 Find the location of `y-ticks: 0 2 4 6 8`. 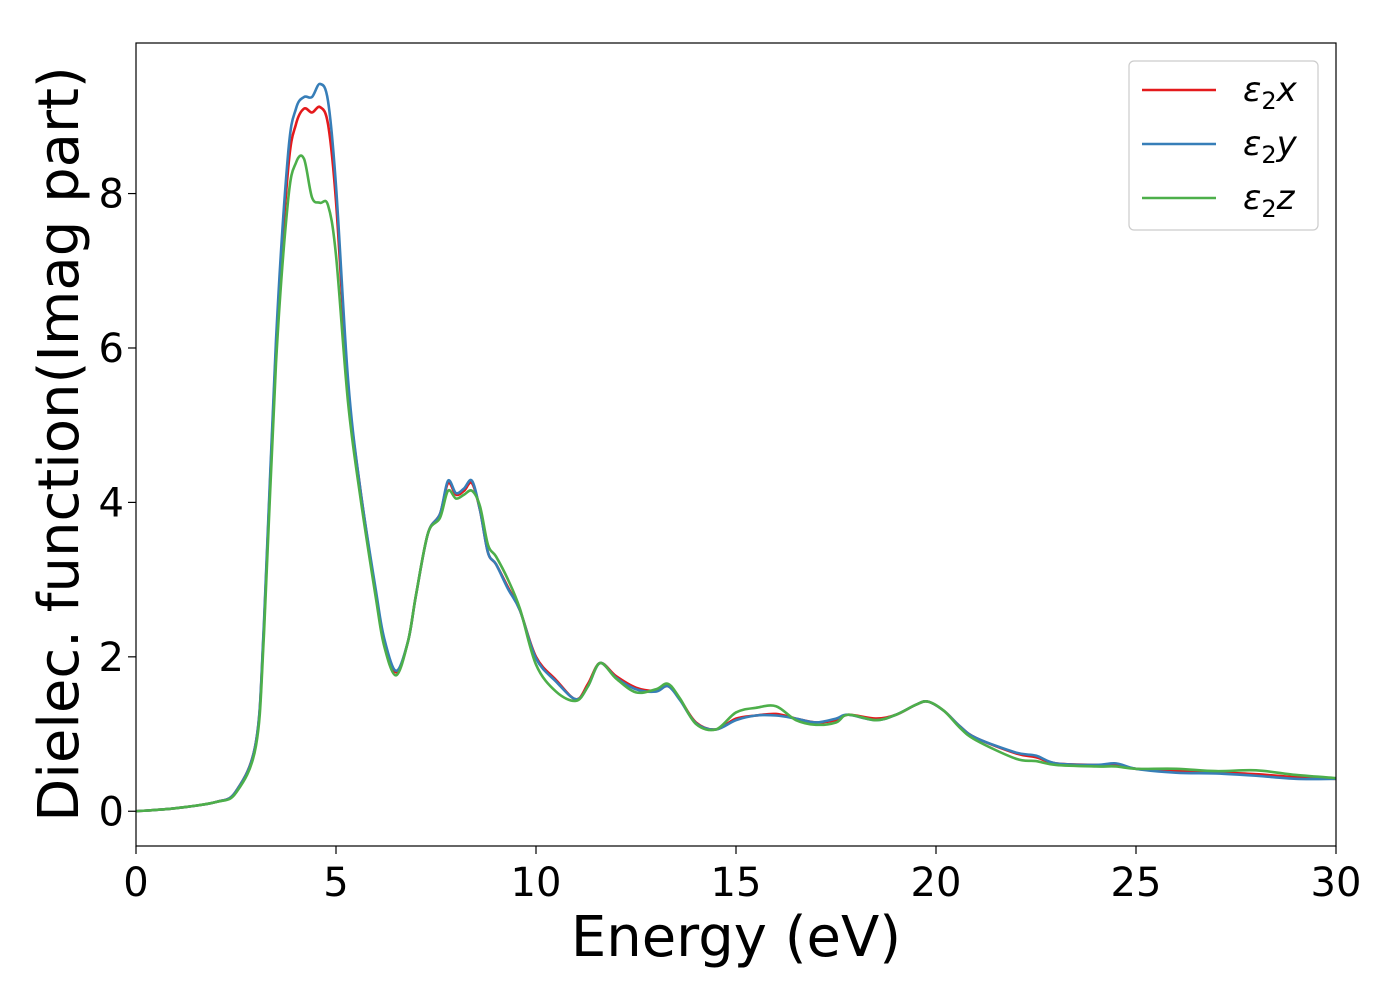

y-ticks: 0 2 4 6 8 is located at coordinates (117, 503).